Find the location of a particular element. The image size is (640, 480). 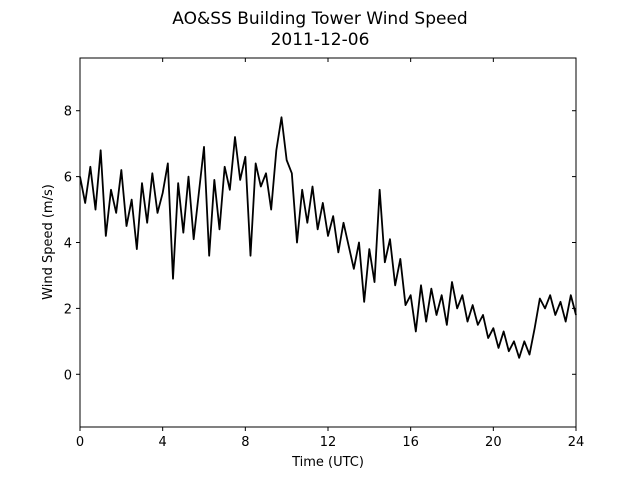

chart-title: AO&SS Building Tower Wind Speed is located at coordinates (319, 19).